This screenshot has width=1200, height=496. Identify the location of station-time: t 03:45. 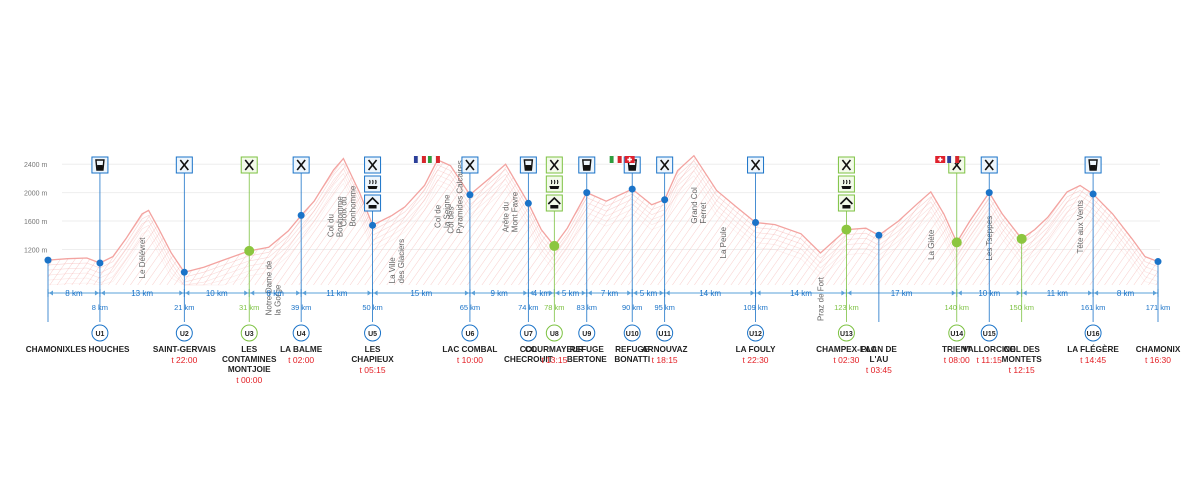
(879, 370).